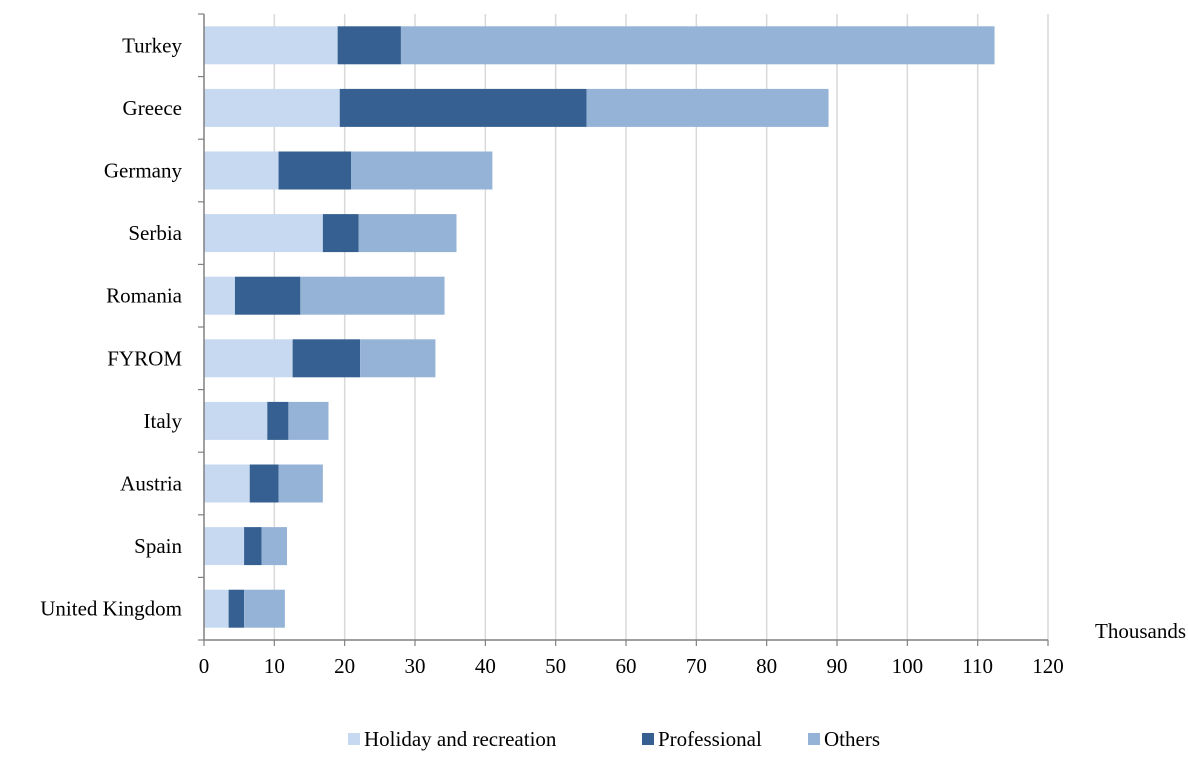 The height and width of the screenshot is (763, 1188). I want to click on x-tick-label: 30, so click(415, 666).